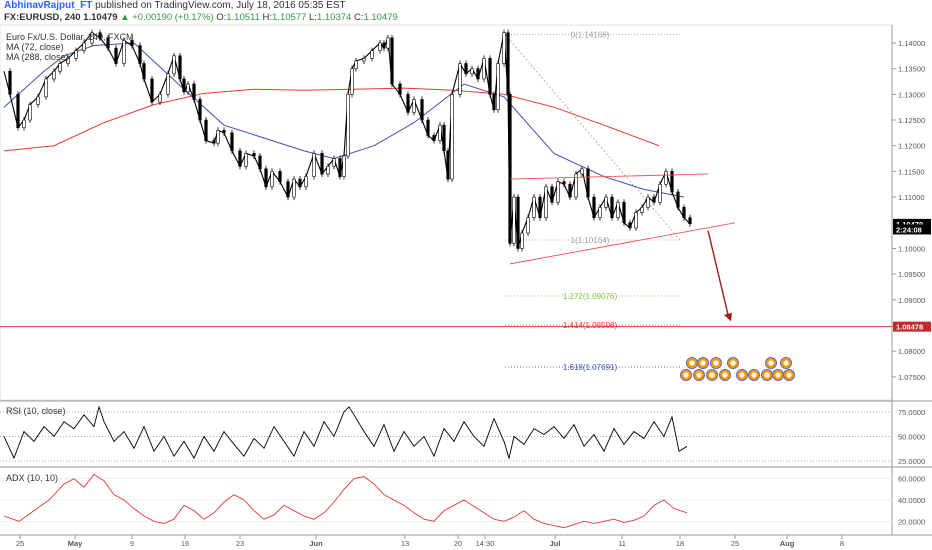  What do you see at coordinates (911, 479) in the screenshot?
I see `adx-tick-label: 60.0000` at bounding box center [911, 479].